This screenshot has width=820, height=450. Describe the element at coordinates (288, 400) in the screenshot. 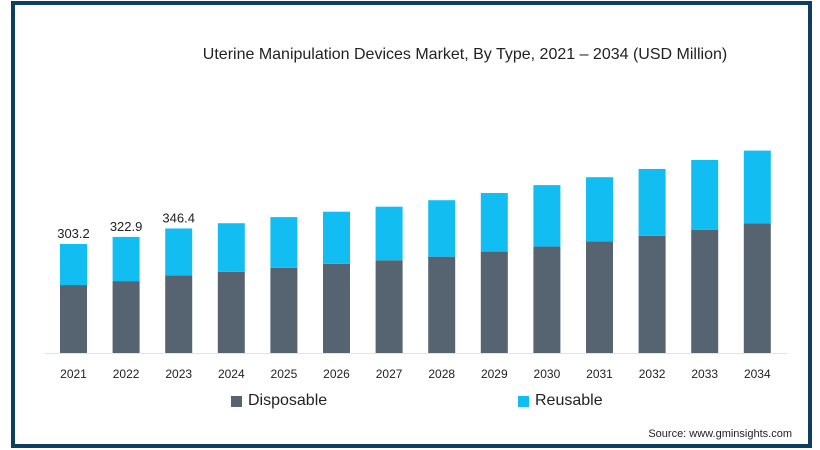

I see `legend-label-disposable: Disposable` at that location.